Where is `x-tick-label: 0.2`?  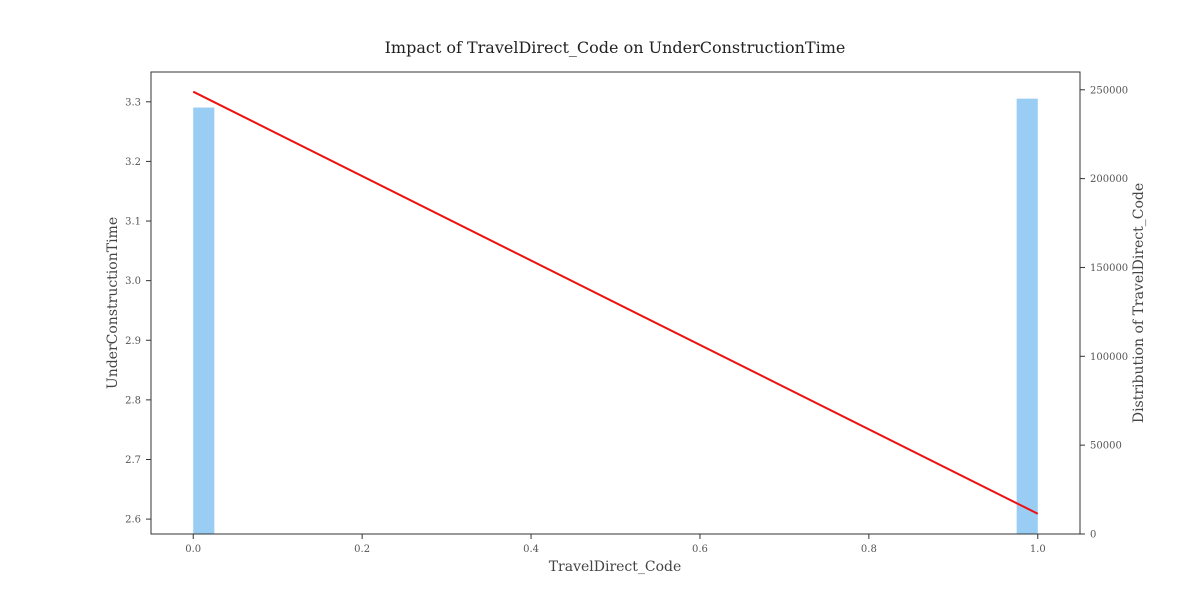 x-tick-label: 0.2 is located at coordinates (362, 549).